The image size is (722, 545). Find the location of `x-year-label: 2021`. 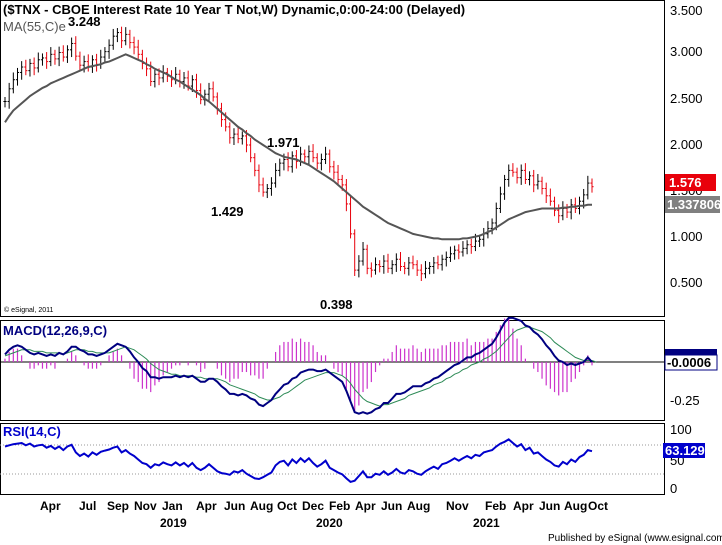

x-year-label: 2021 is located at coordinates (486, 523).